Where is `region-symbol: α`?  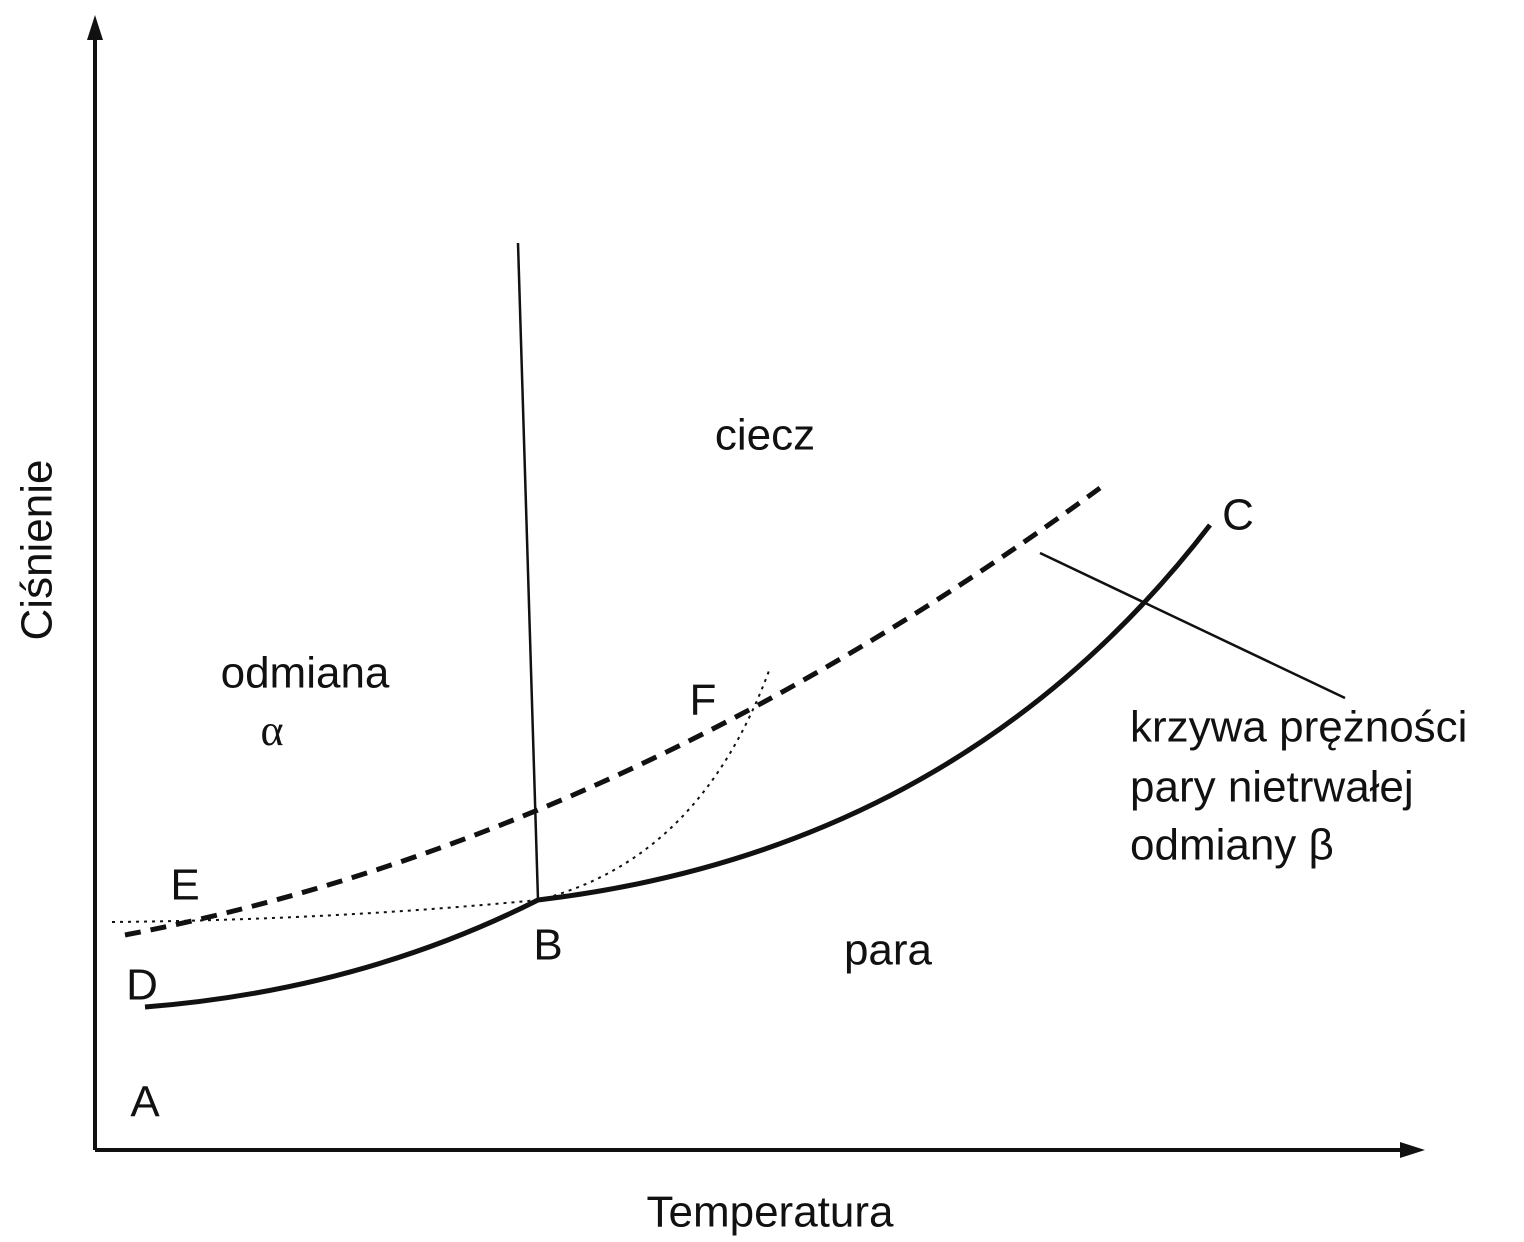 region-symbol: α is located at coordinates (271, 730).